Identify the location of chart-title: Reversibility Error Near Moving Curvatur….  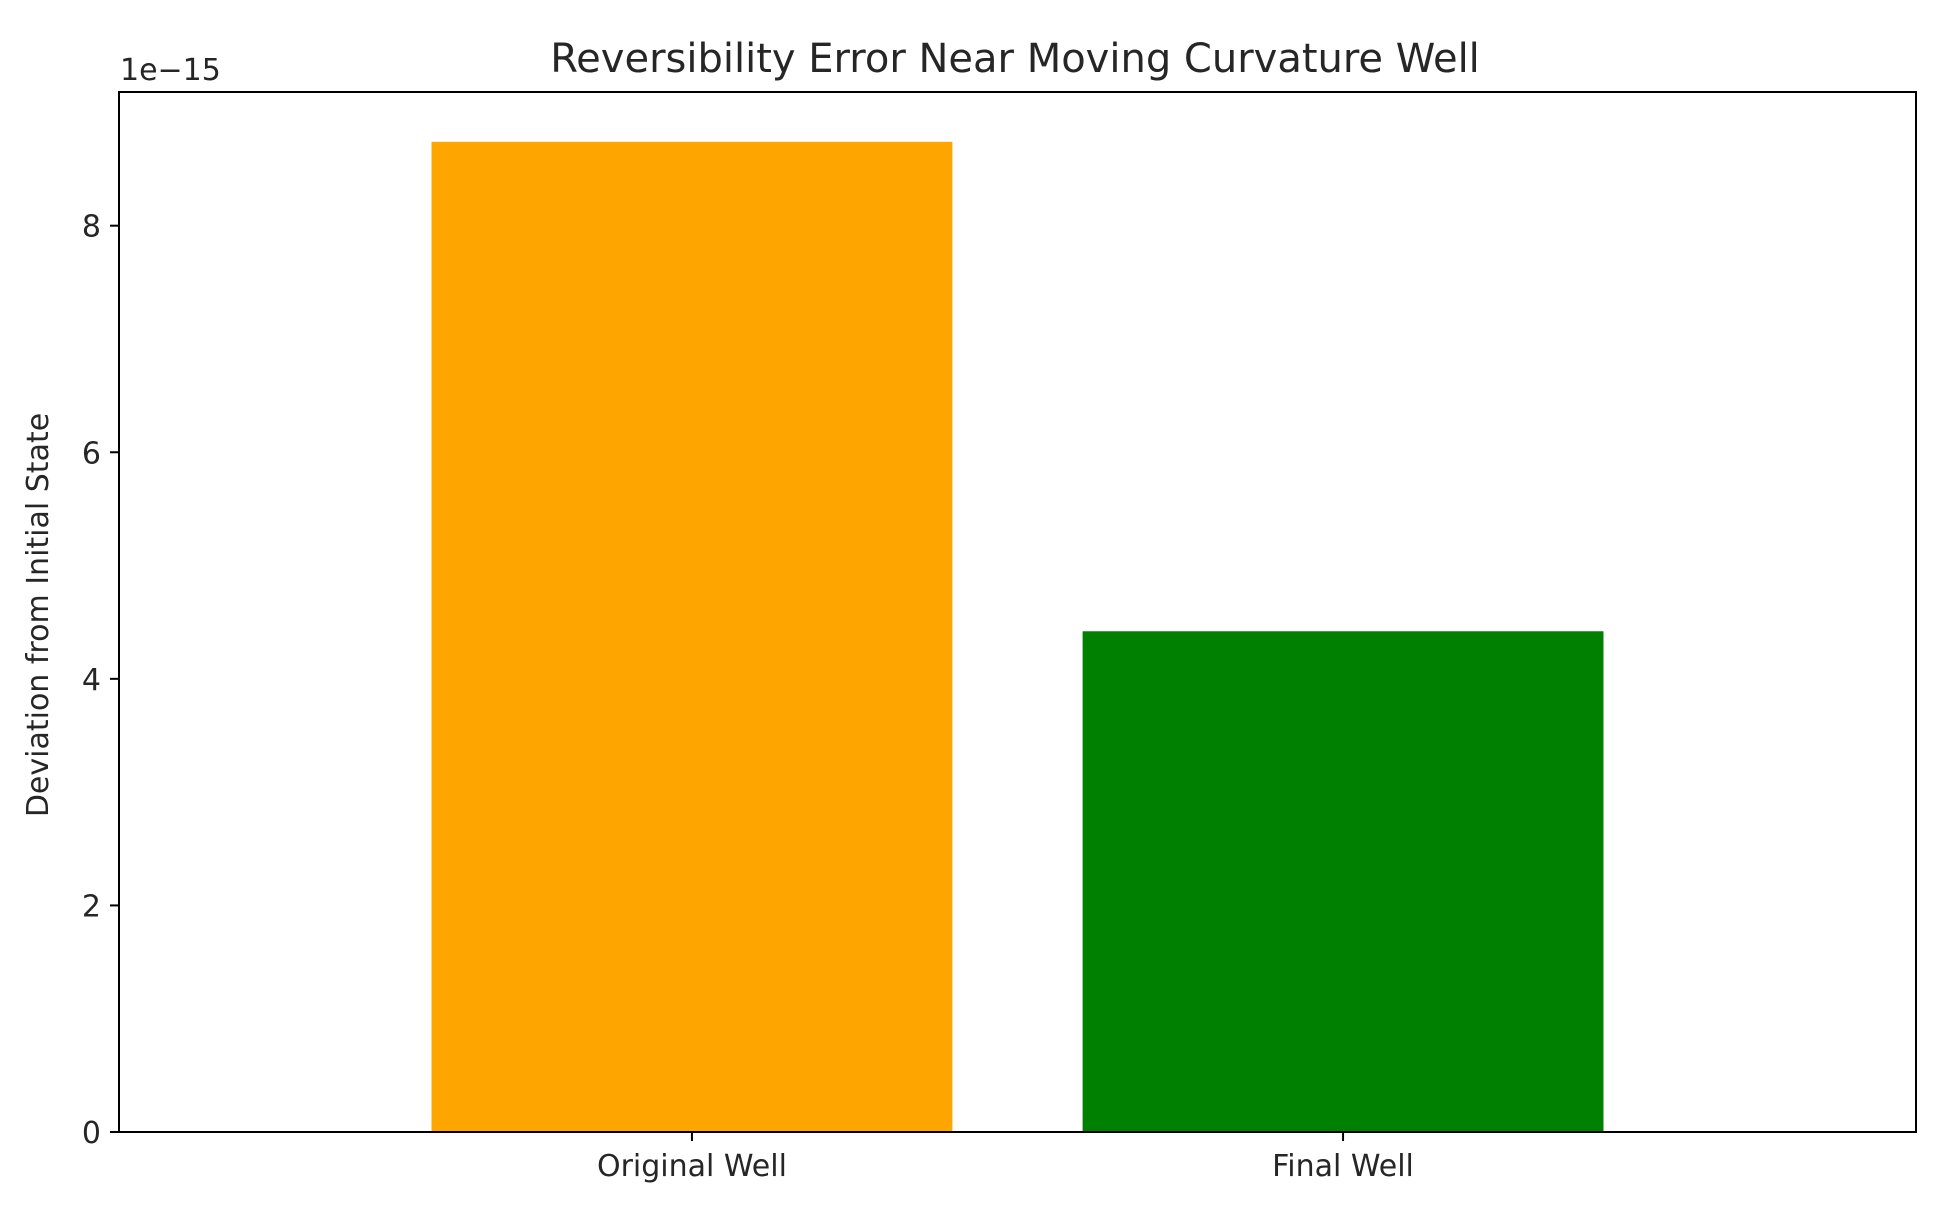
(1015, 59).